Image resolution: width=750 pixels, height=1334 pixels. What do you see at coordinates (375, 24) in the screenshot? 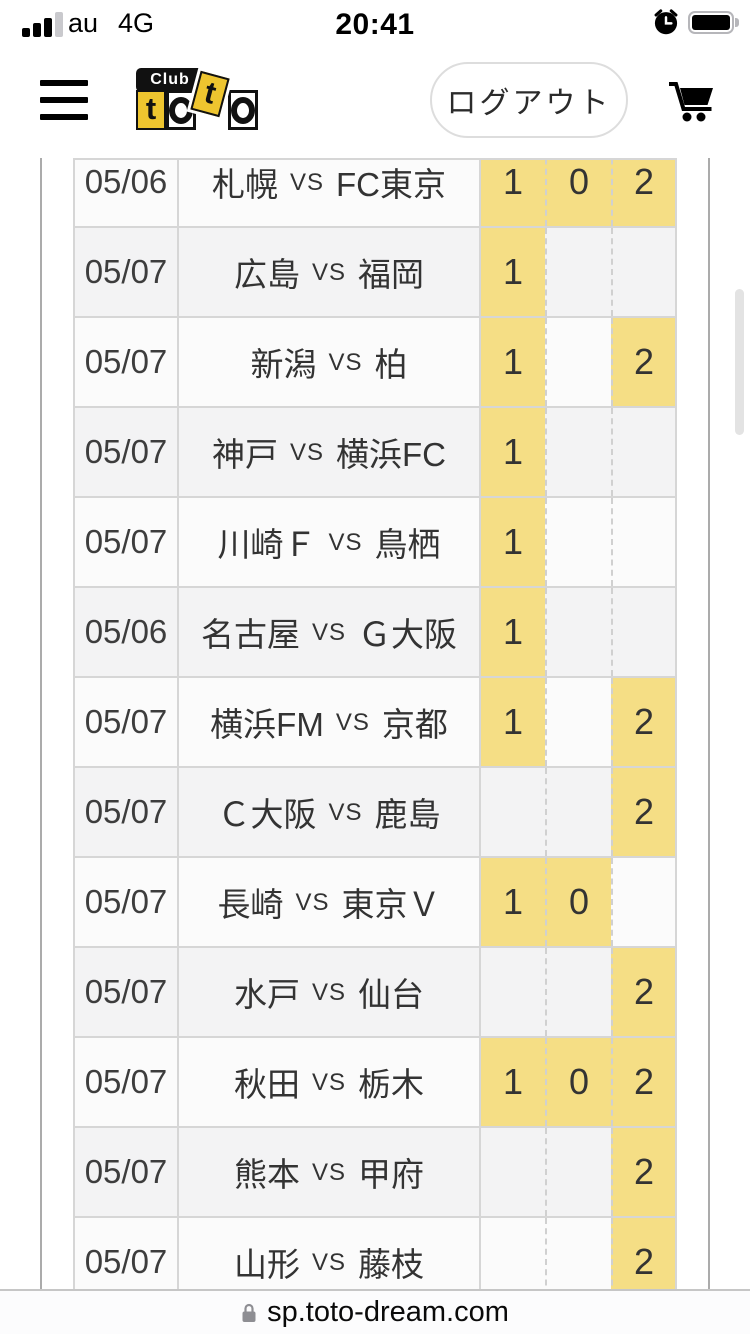
I see `status-time: 20:41` at bounding box center [375, 24].